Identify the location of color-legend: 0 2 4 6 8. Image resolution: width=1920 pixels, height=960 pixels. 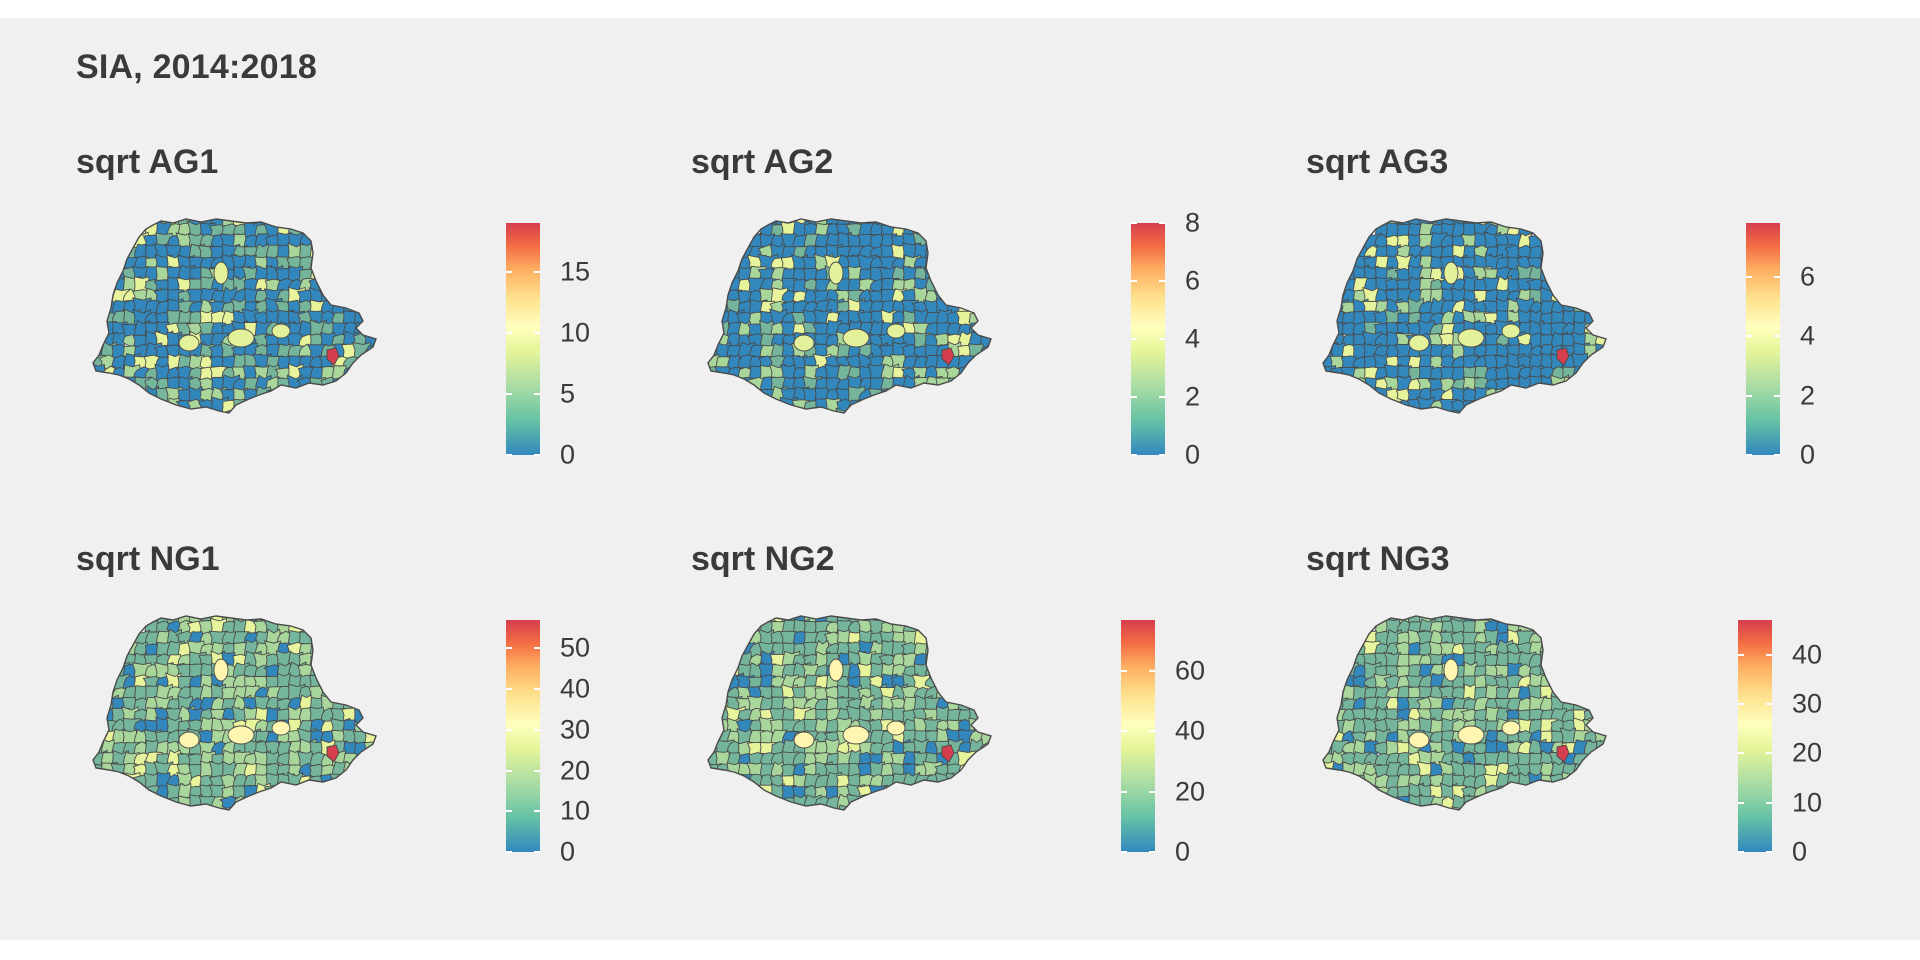
(1191, 338).